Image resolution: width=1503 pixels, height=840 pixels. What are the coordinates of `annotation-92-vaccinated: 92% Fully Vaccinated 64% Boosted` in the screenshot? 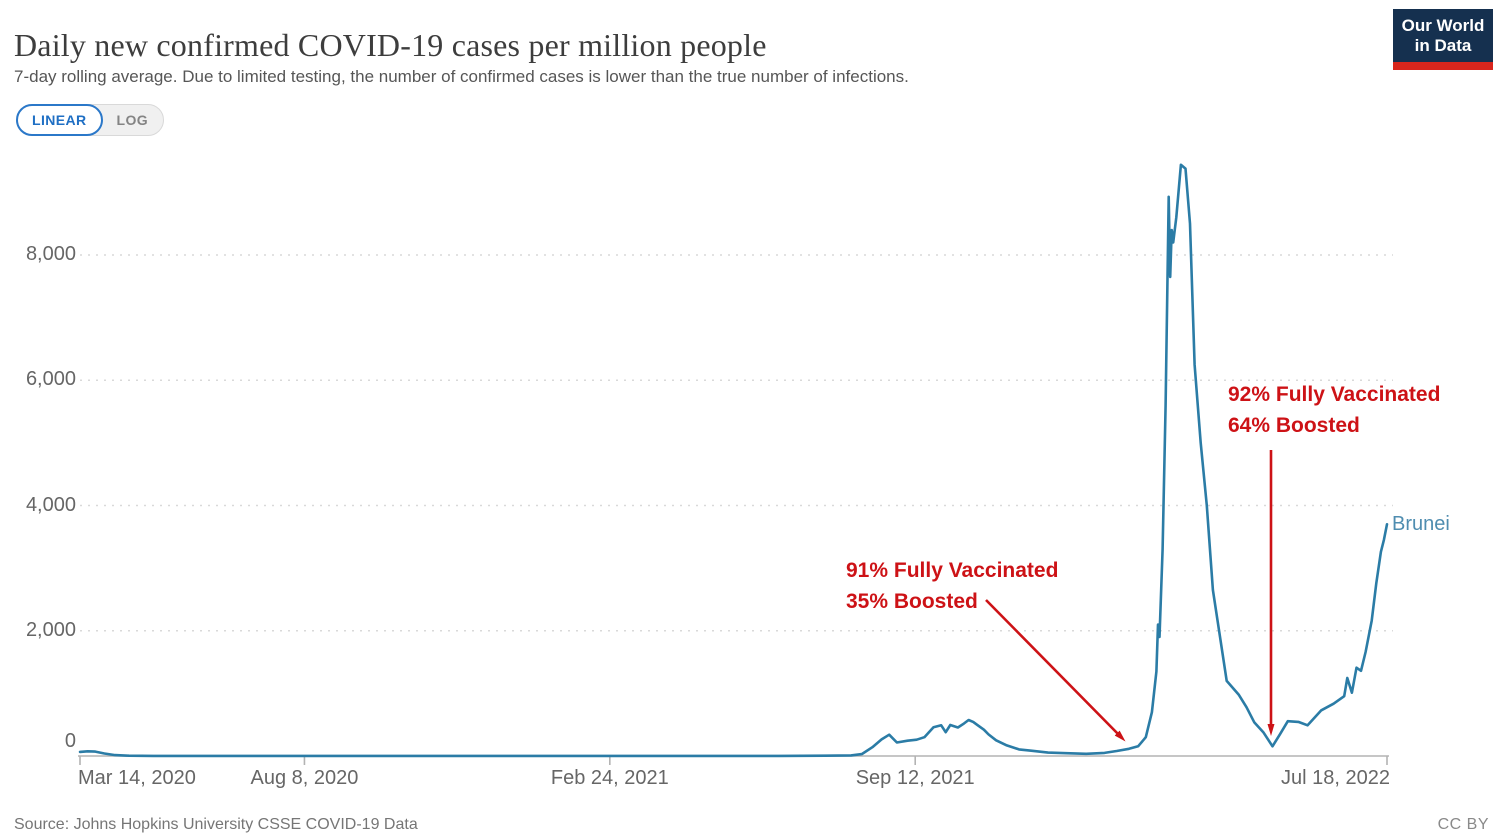 It's located at (1334, 410).